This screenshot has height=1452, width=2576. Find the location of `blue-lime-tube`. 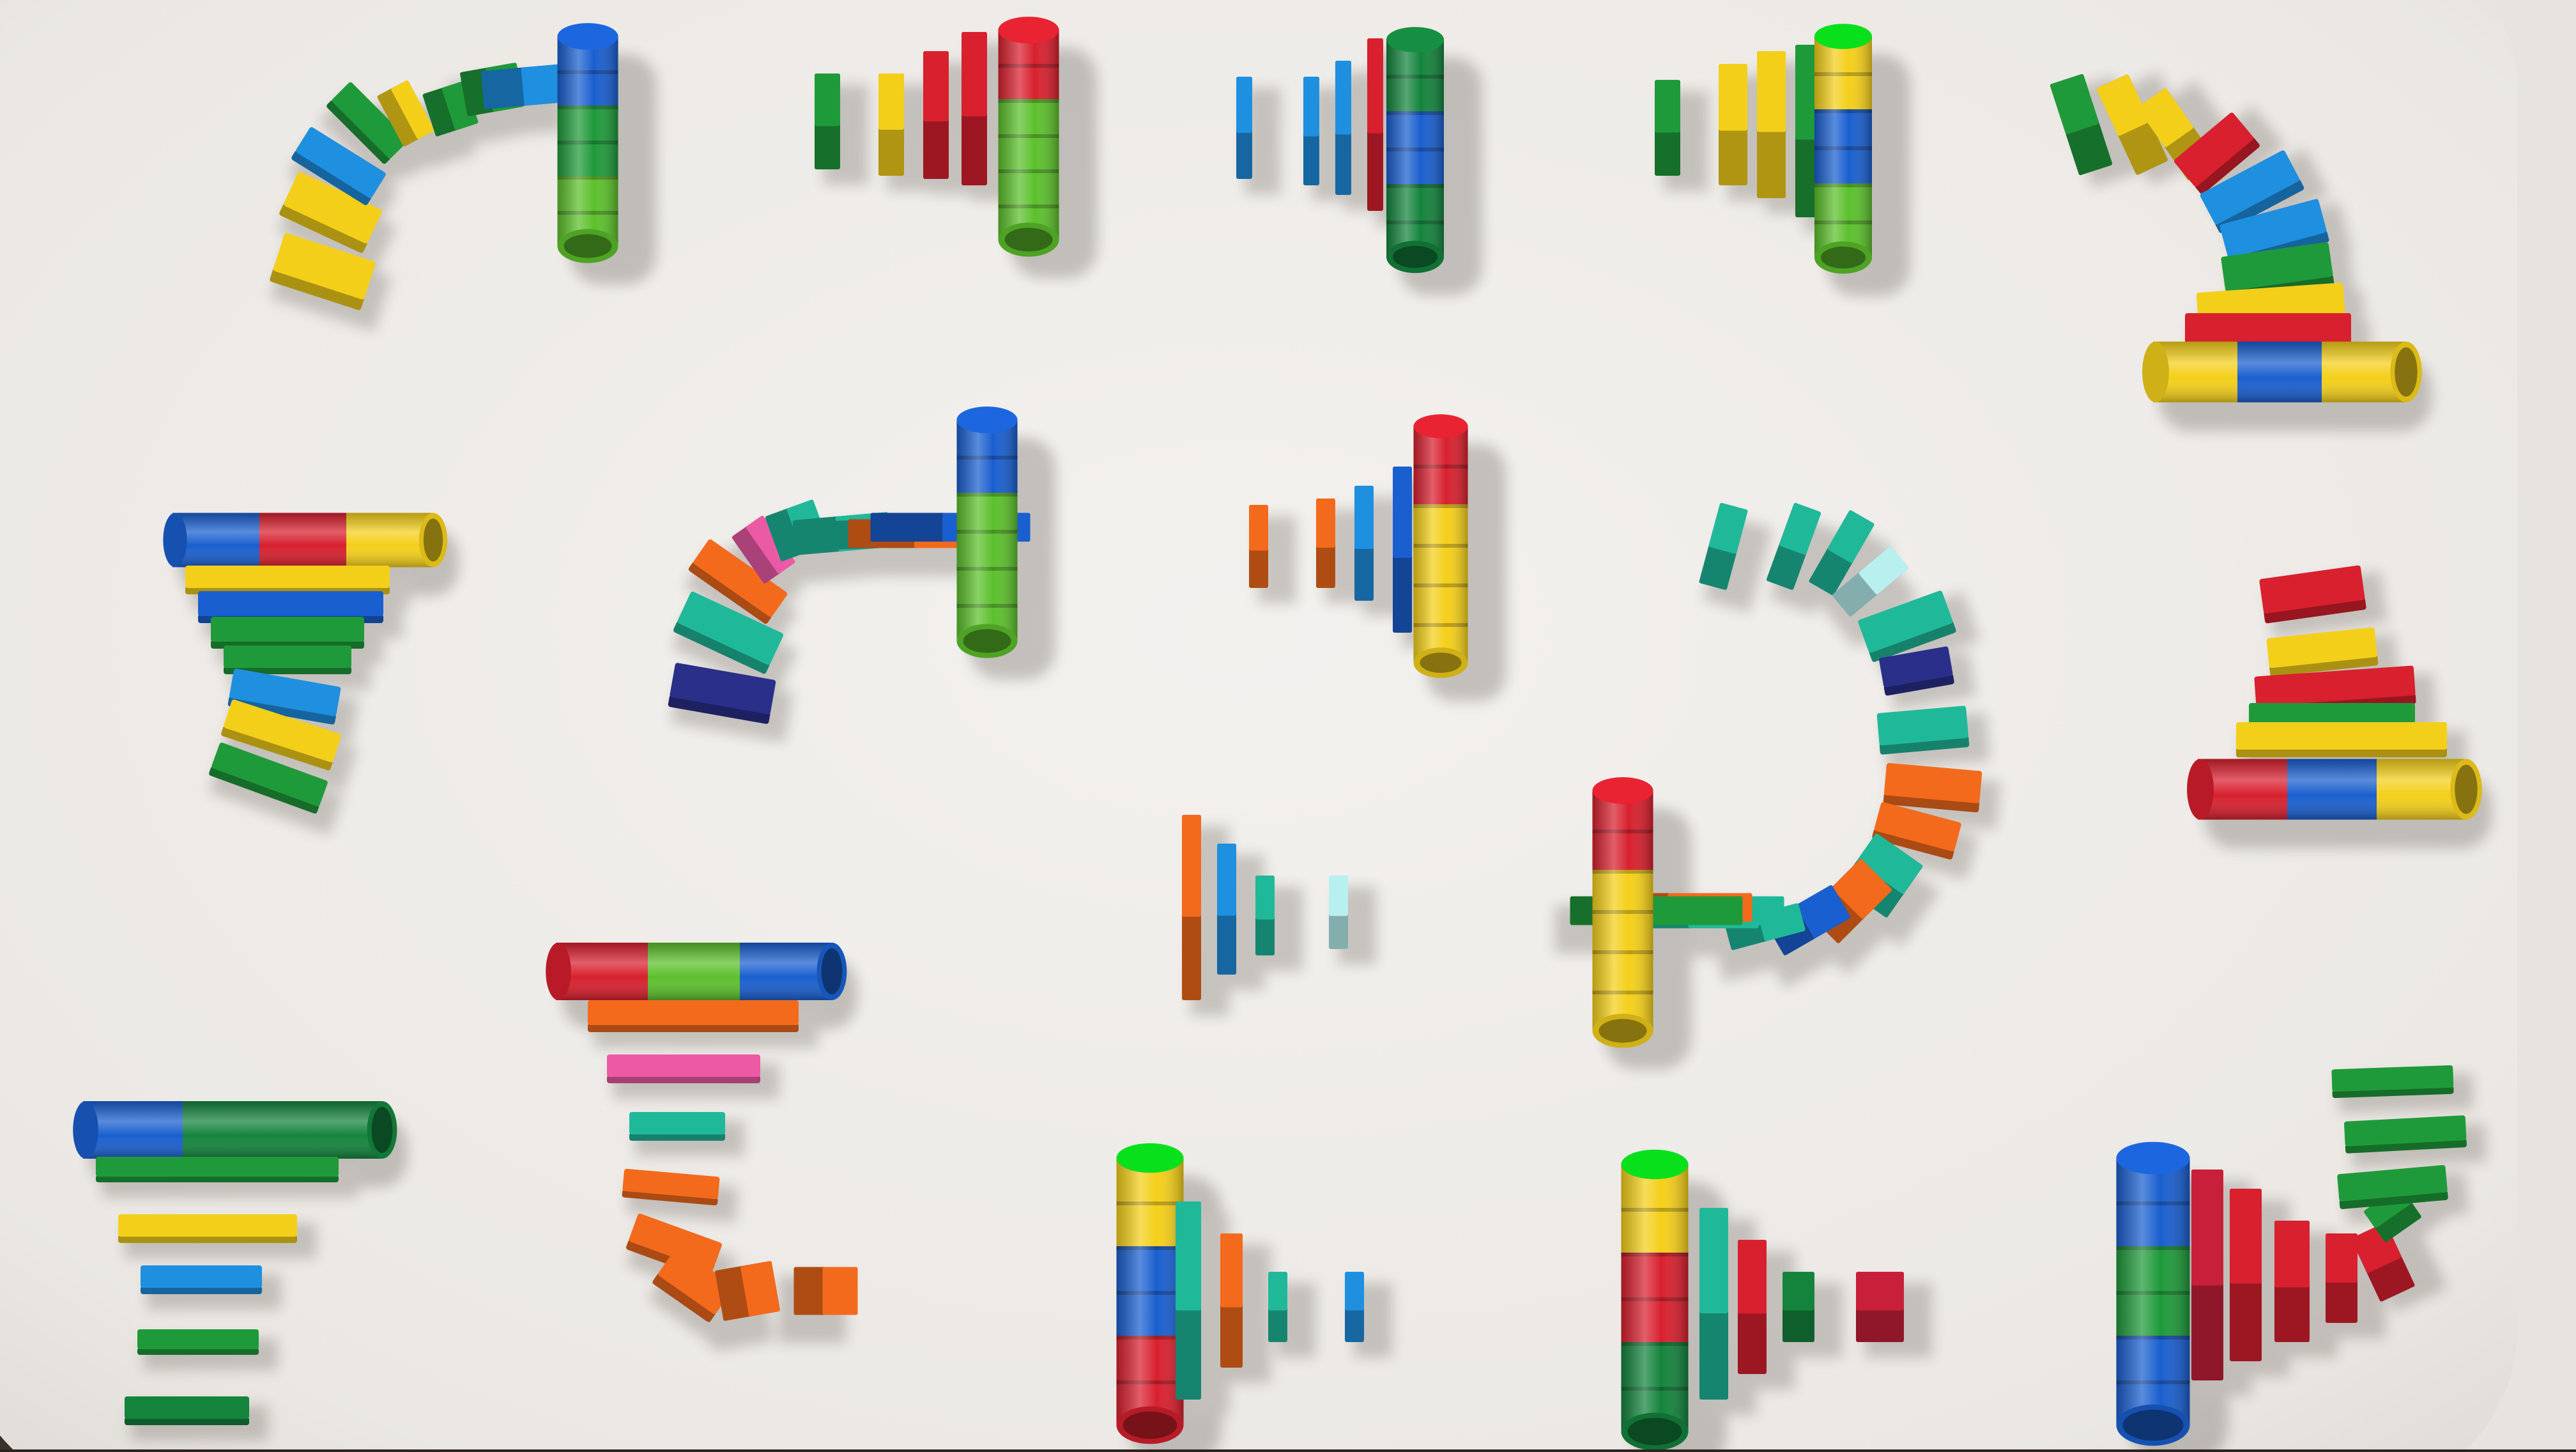

blue-lime-tube is located at coordinates (987, 532).